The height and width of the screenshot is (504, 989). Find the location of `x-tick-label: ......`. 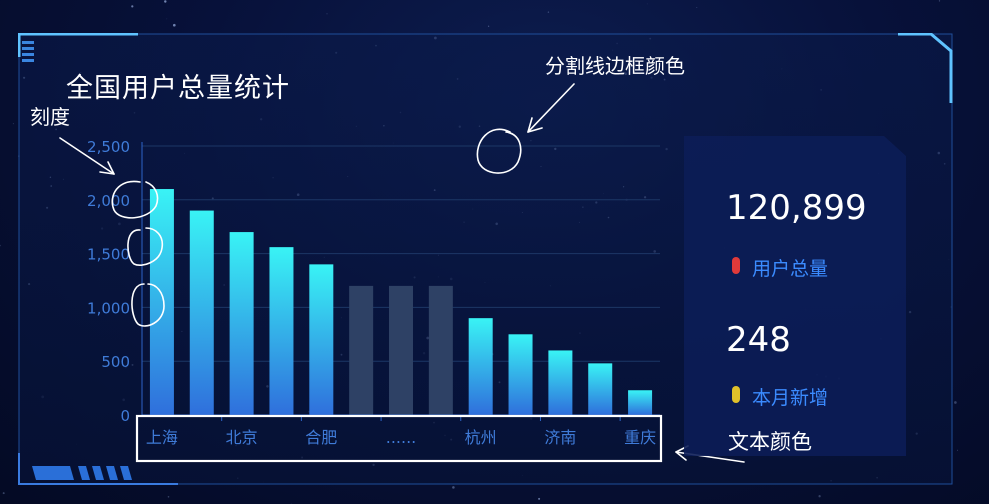

x-tick-label: ...... is located at coordinates (401, 437).